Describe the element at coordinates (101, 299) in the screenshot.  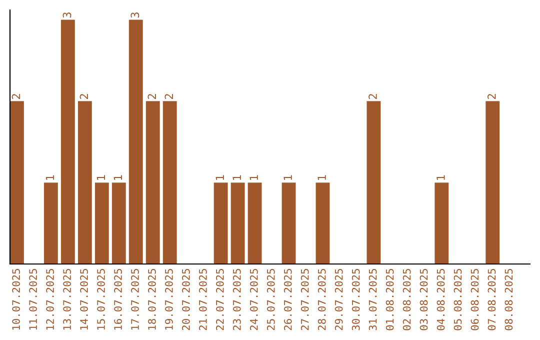
I see `x-tick-label: 15.07.2025` at that location.